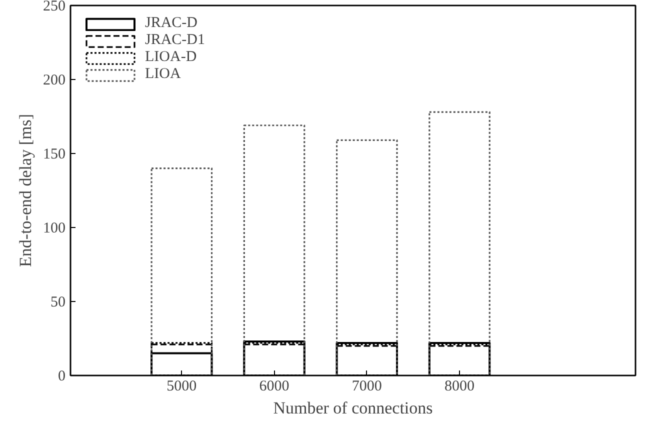 This screenshot has height=428, width=645. I want to click on y-tick-label: 250, so click(54, 7).